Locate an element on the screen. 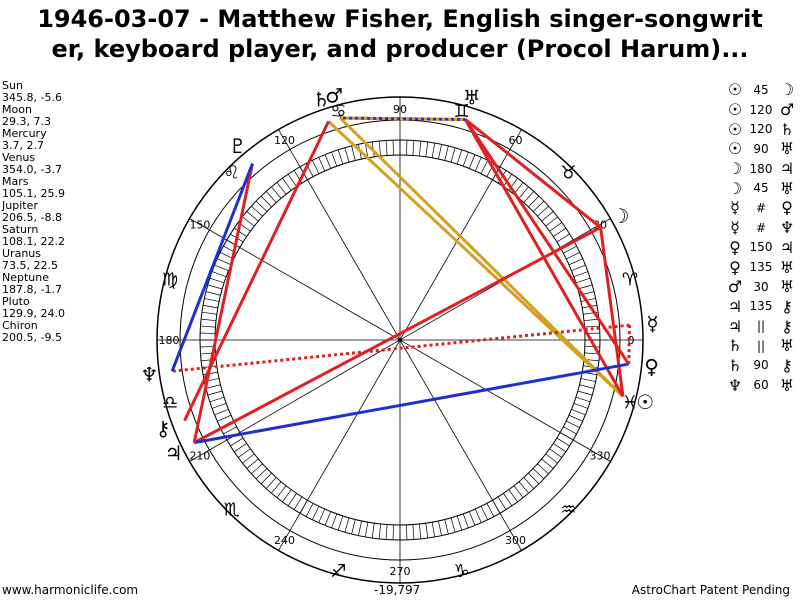  aspect-planet-b: ♅ is located at coordinates (787, 149).